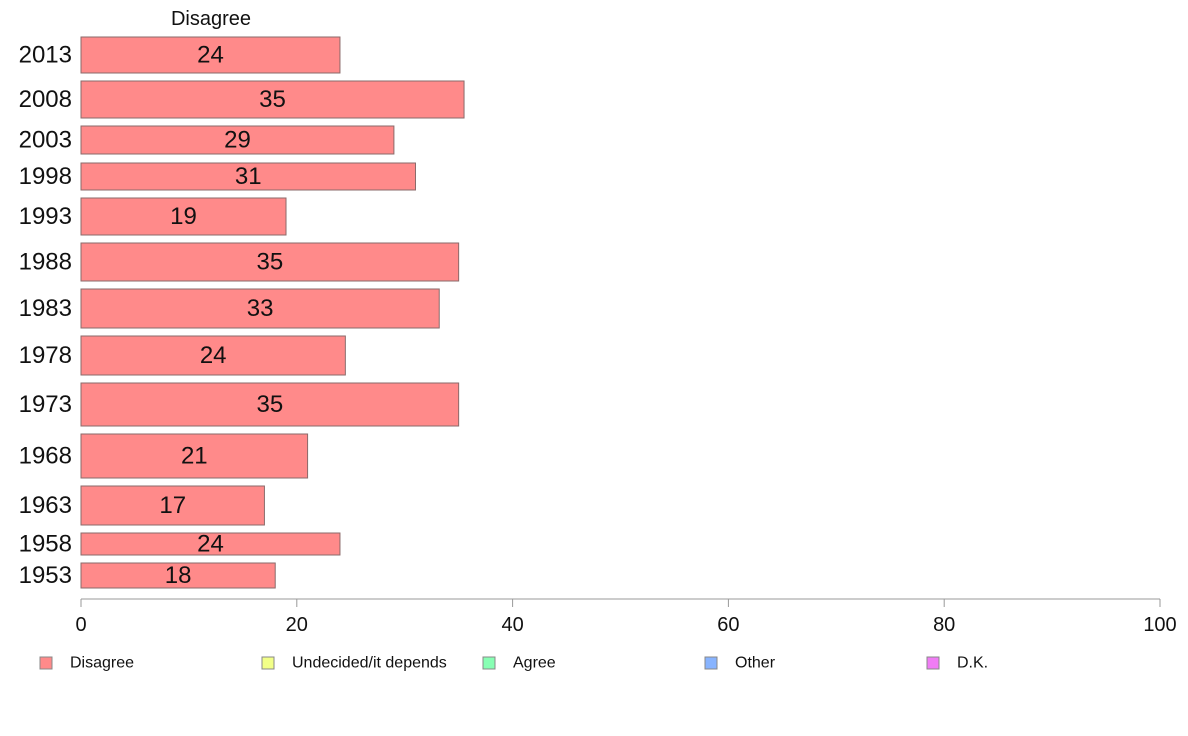 Image resolution: width=1188 pixels, height=736 pixels. I want to click on category-label-1983: 1983, so click(45, 308).